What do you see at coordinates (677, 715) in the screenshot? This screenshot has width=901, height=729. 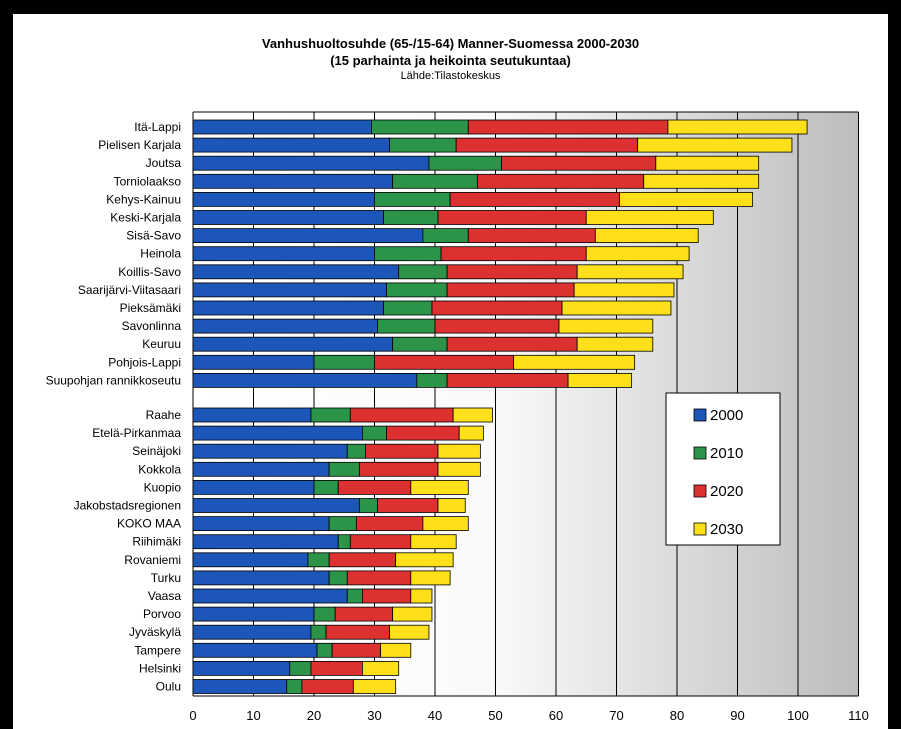 I see `x-tick-label: 80` at bounding box center [677, 715].